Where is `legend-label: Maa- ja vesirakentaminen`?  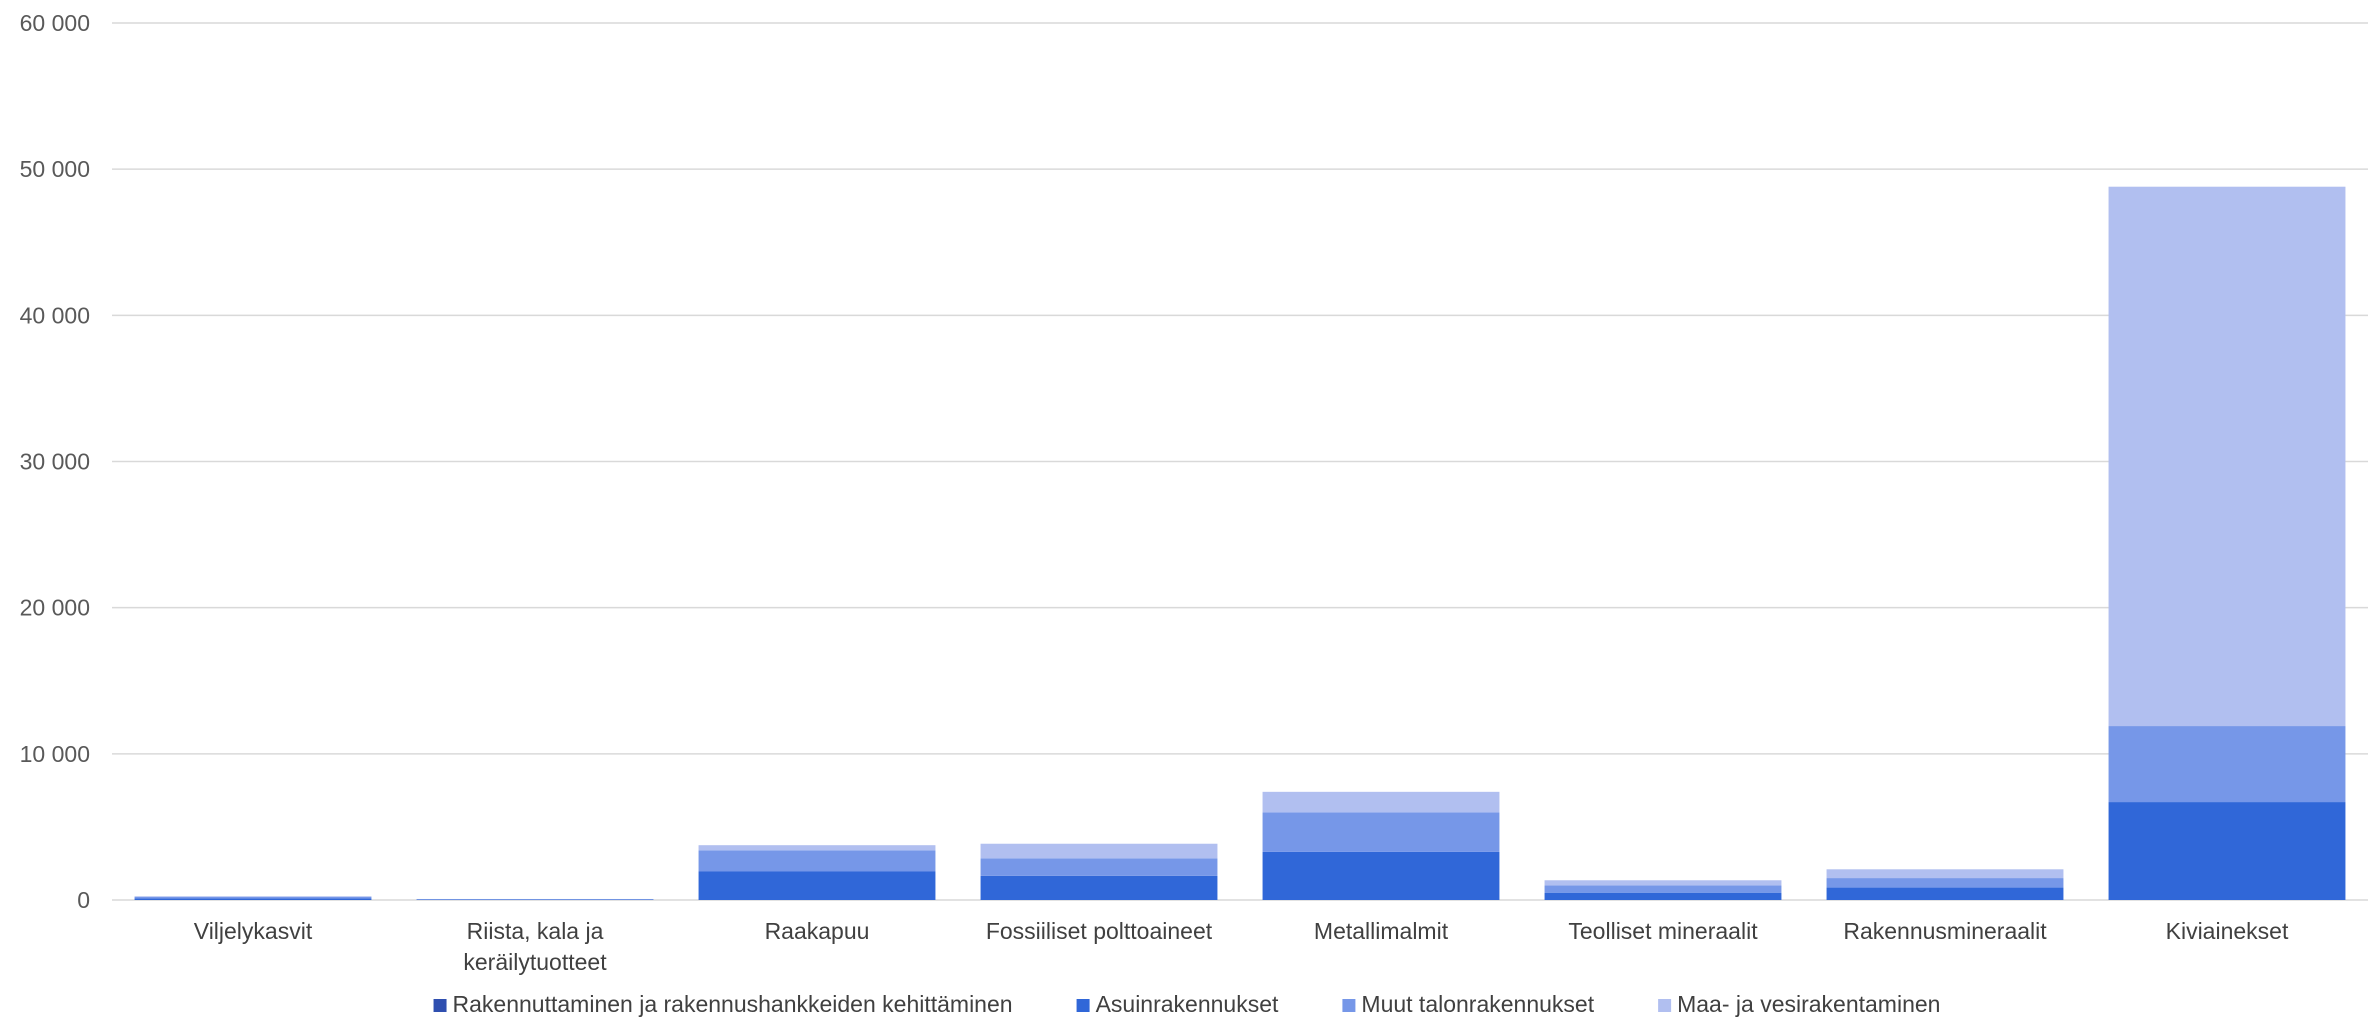
legend-label: Maa- ja vesirakentaminen is located at coordinates (1808, 1004).